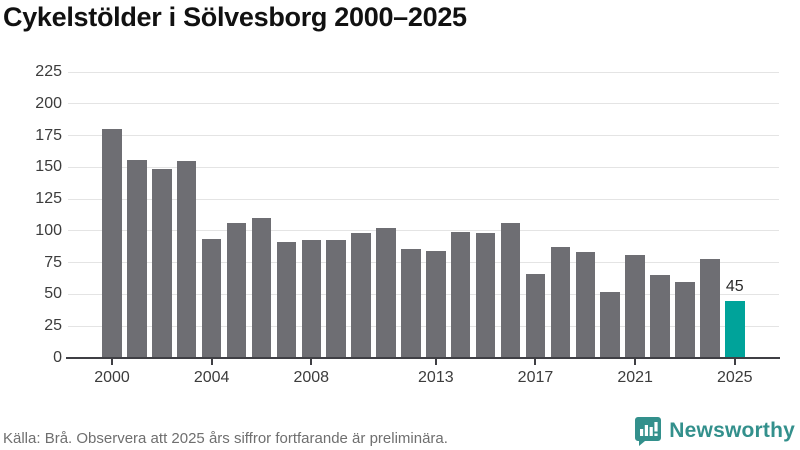 The image size is (800, 450). What do you see at coordinates (436, 377) in the screenshot?
I see `x-axis-label-2013: 2013` at bounding box center [436, 377].